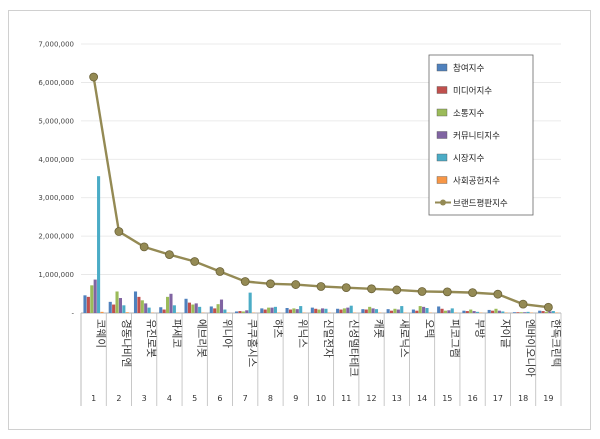 The height and width of the screenshot is (439, 600). Describe the element at coordinates (422, 398) in the screenshot. I see `x-rank-number: 14` at that location.